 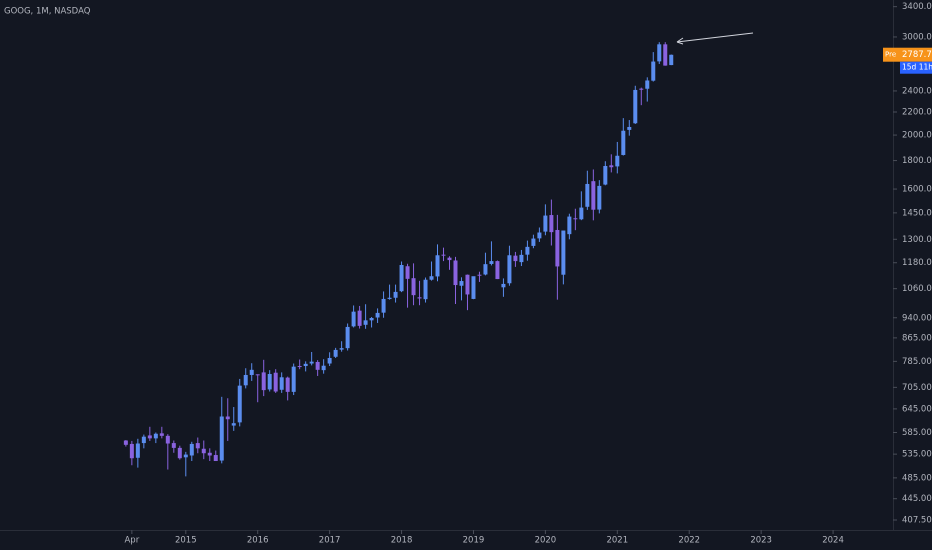 I want to click on x-tick-label: 2020, so click(x=546, y=541).